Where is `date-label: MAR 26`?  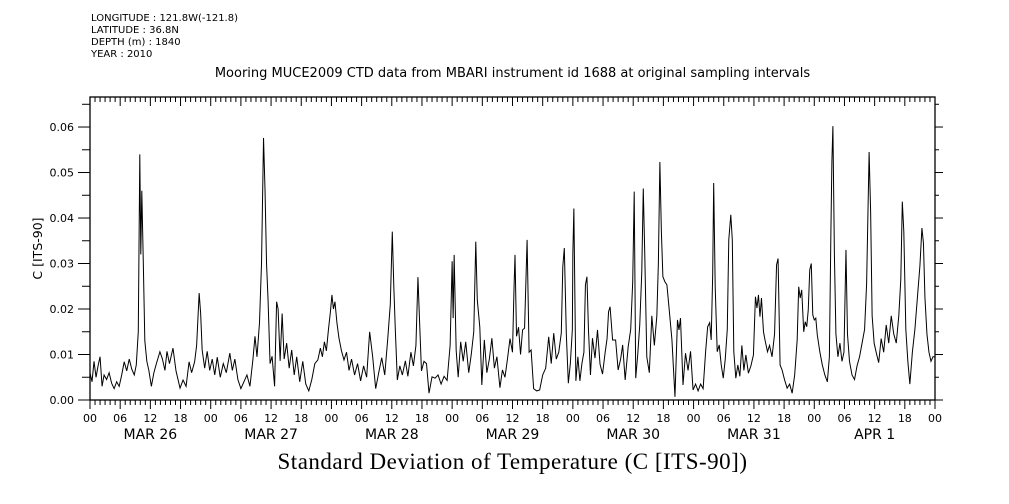
date-label: MAR 26 is located at coordinates (151, 435).